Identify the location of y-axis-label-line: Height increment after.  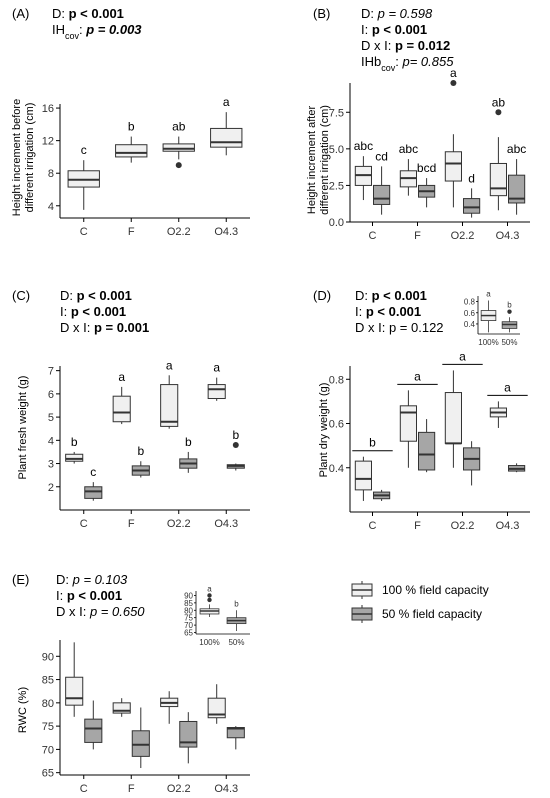
(312, 160).